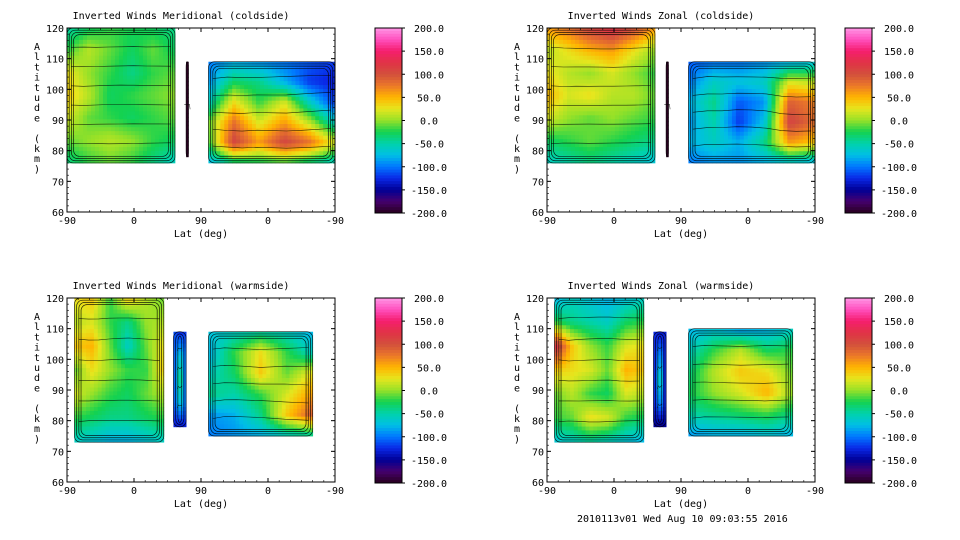 The image size is (960, 540). What do you see at coordinates (429, 145) in the screenshot?
I see `colorbar-tick-label: -50.0` at bounding box center [429, 145].